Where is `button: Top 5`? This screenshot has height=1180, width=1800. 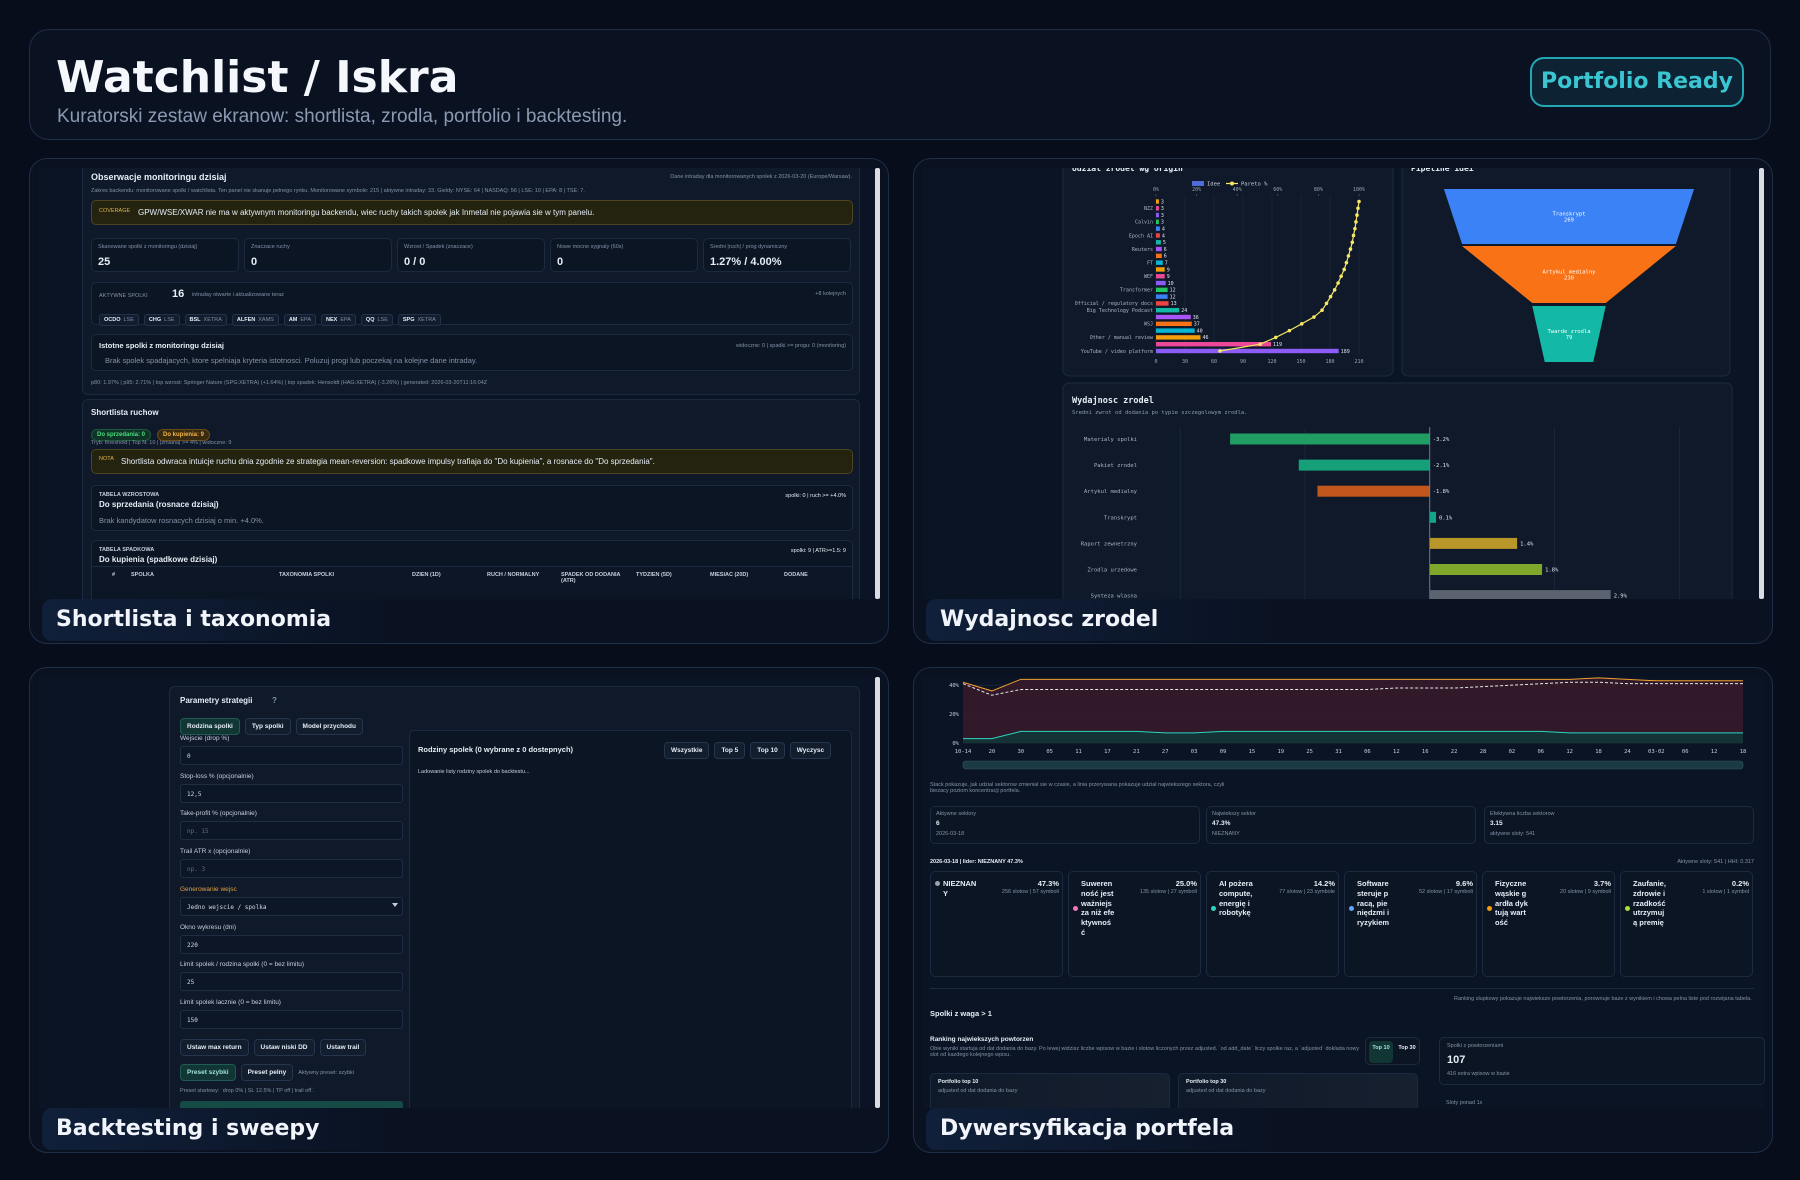
button: Top 5 is located at coordinates (730, 750).